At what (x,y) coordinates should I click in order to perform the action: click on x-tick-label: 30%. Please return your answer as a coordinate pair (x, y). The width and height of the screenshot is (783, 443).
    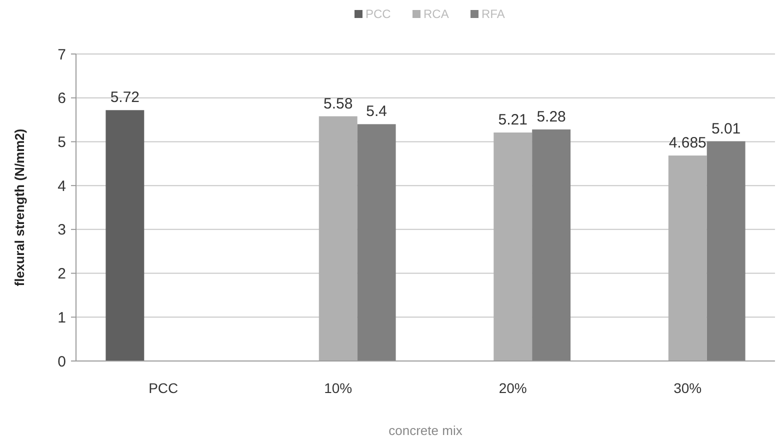
    Looking at the image, I should click on (688, 388).